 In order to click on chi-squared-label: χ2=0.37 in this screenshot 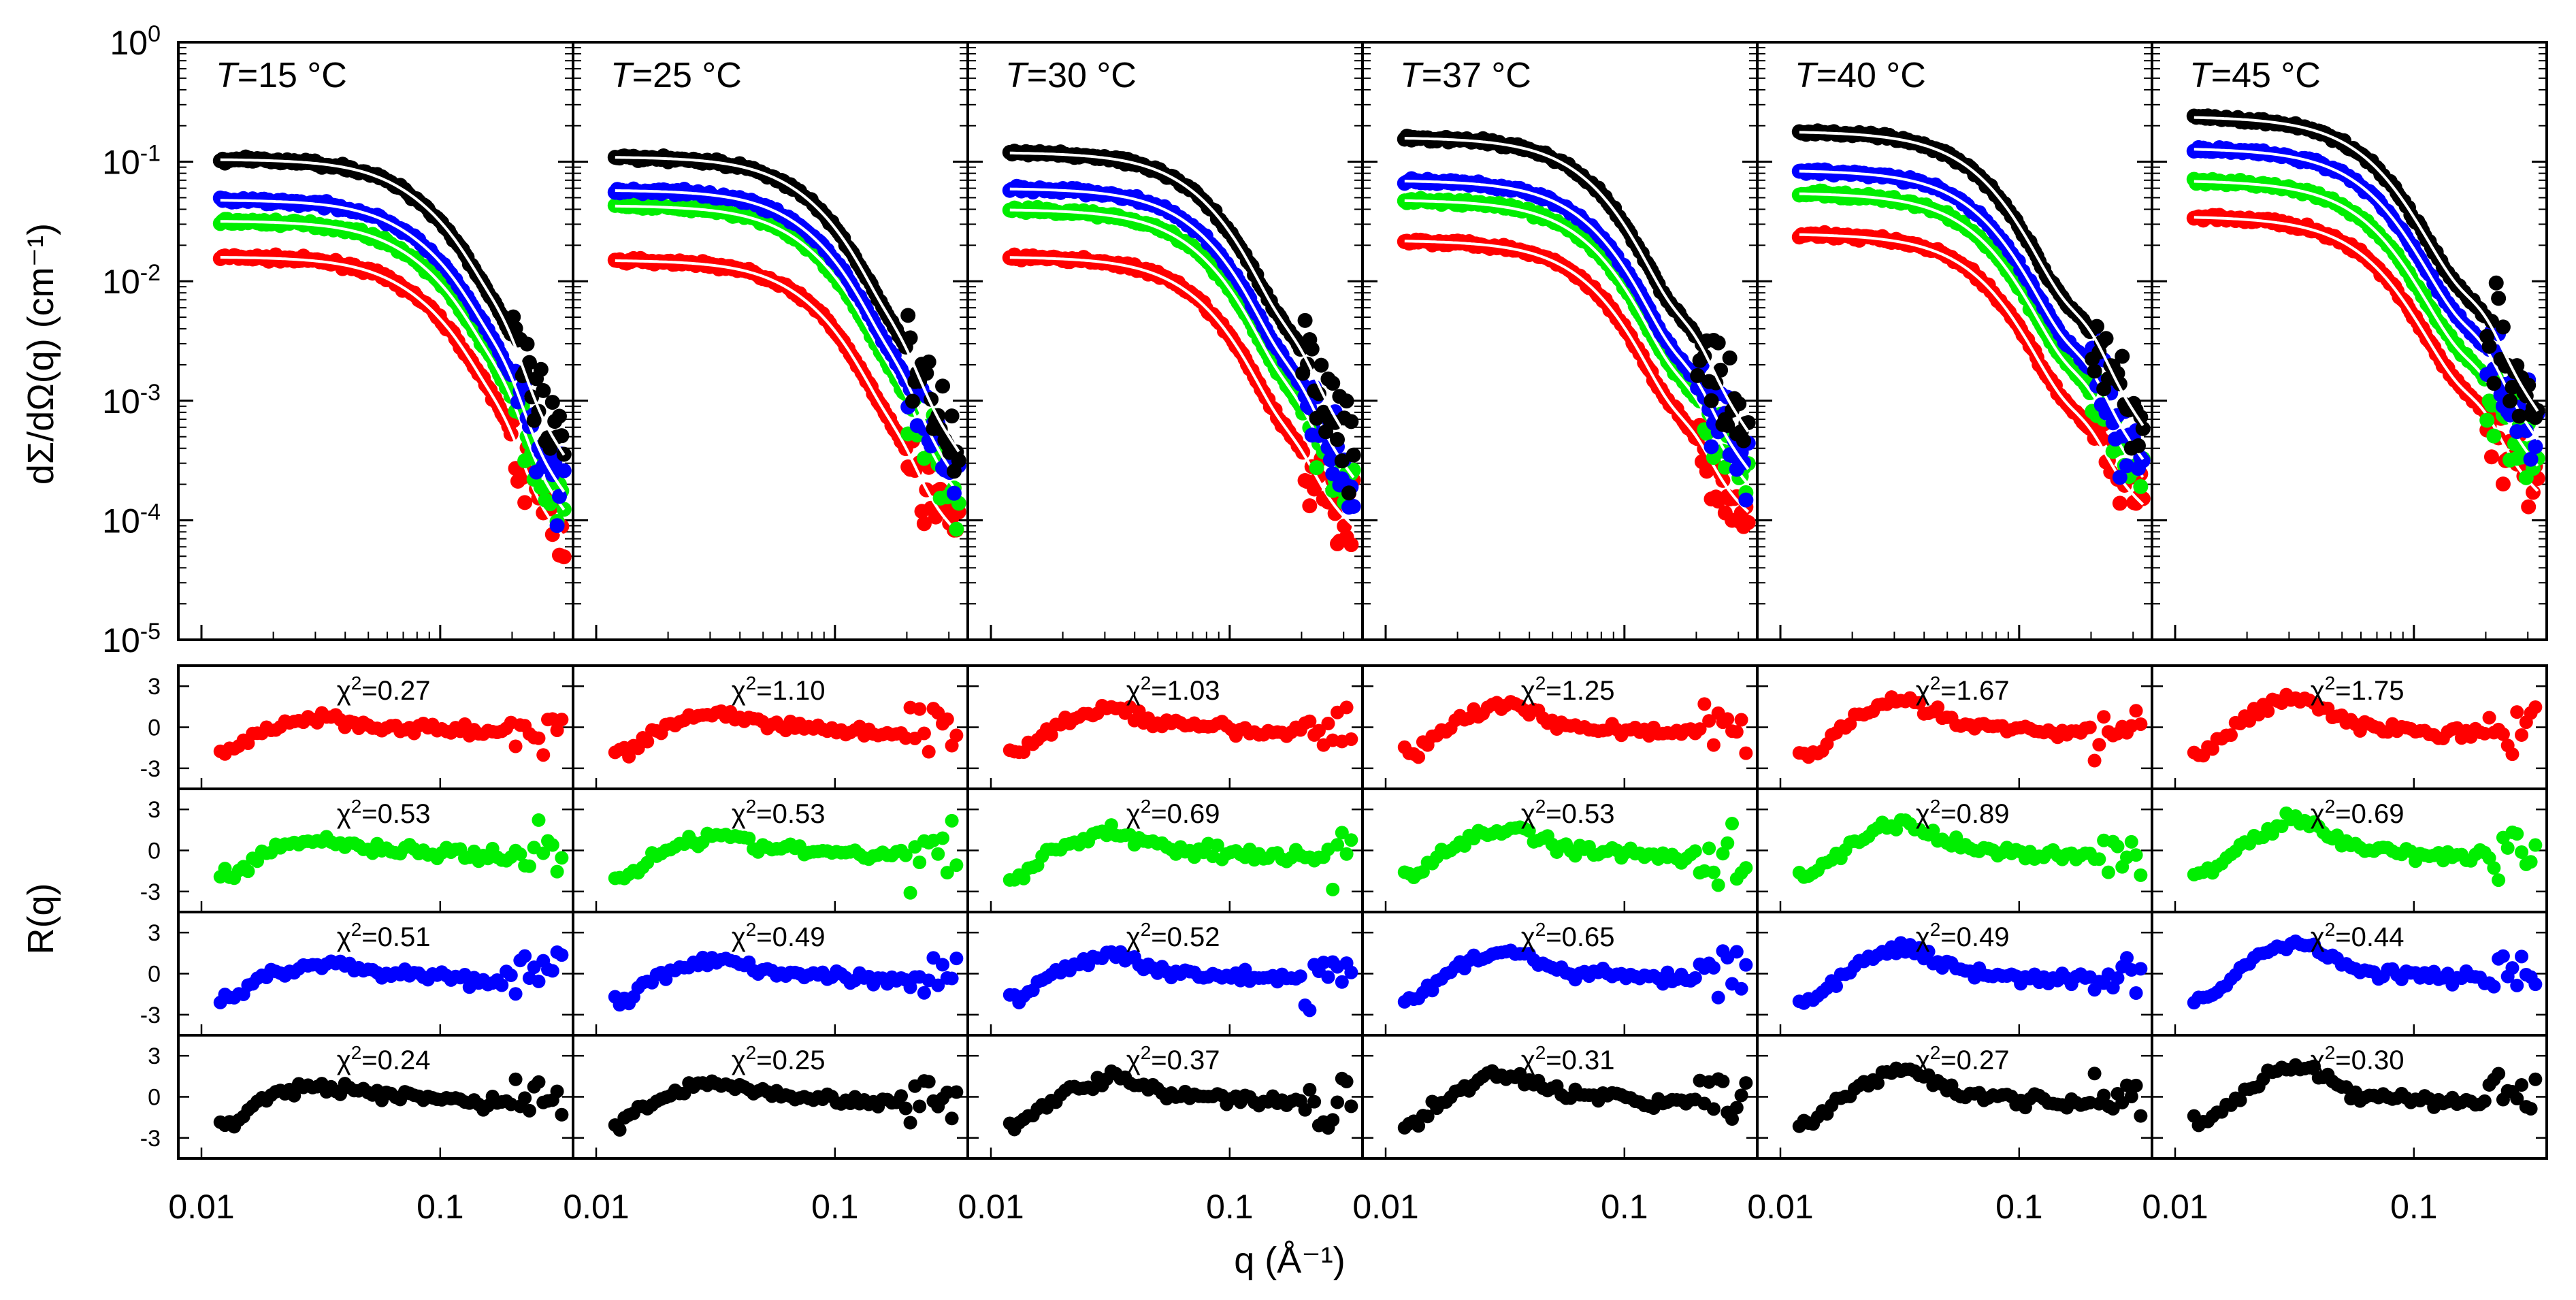, I will do `click(1173, 1059)`.